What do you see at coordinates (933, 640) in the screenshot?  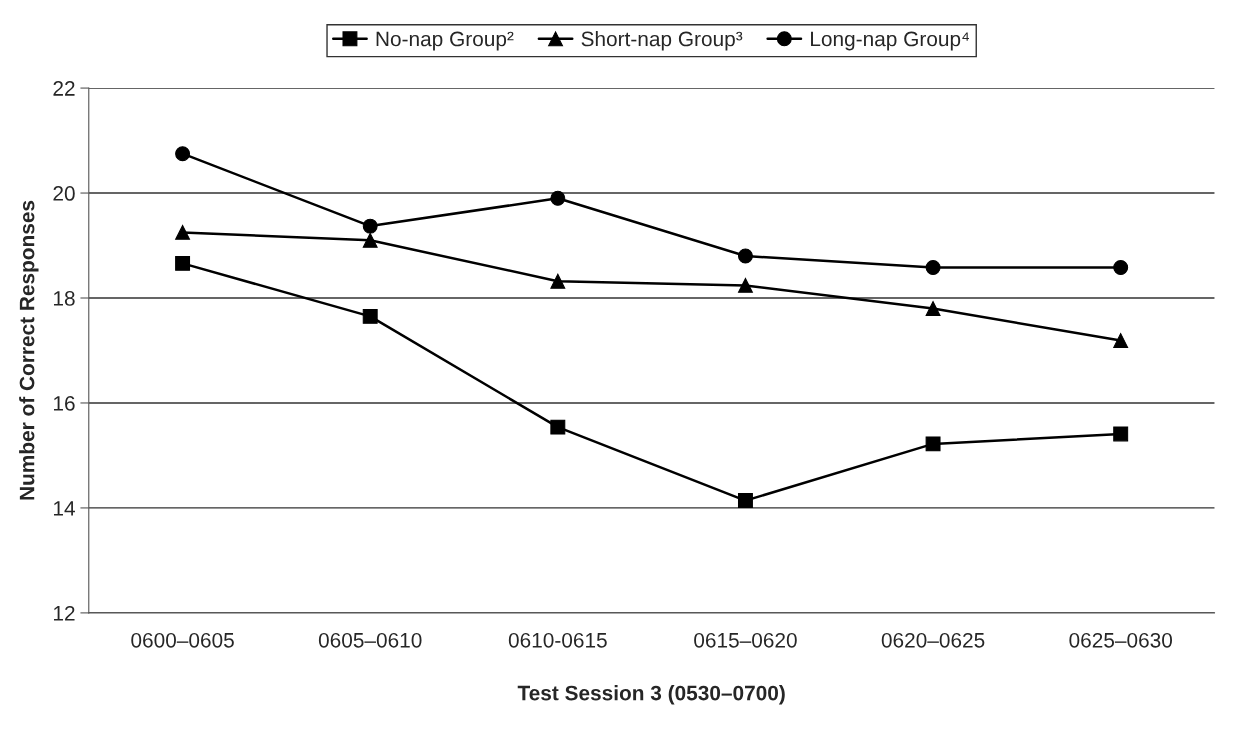 I see `x-tick-label: 0620–0625` at bounding box center [933, 640].